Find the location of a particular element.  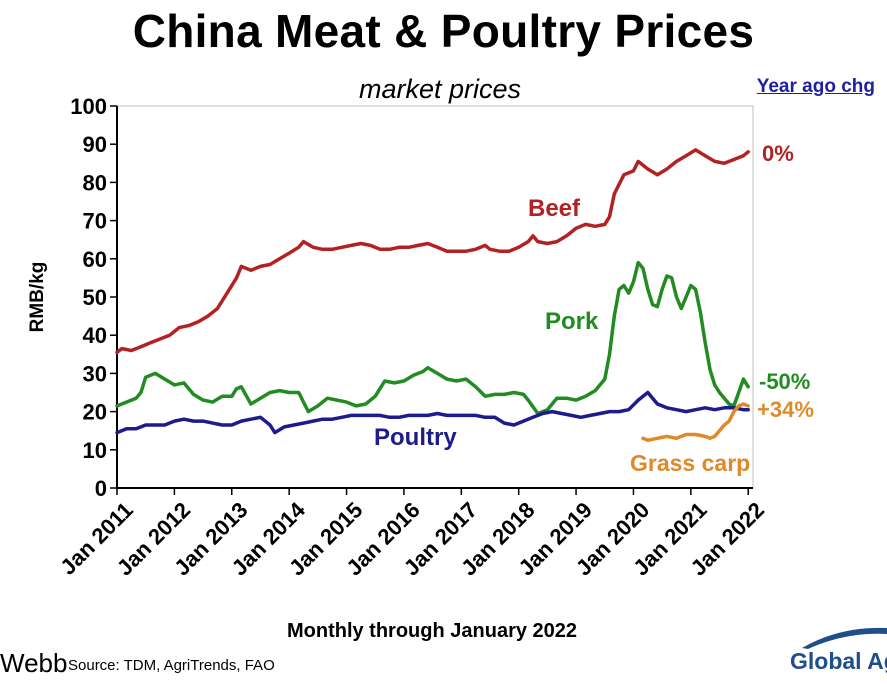

year-ago-change-beef: 0% is located at coordinates (778, 153).